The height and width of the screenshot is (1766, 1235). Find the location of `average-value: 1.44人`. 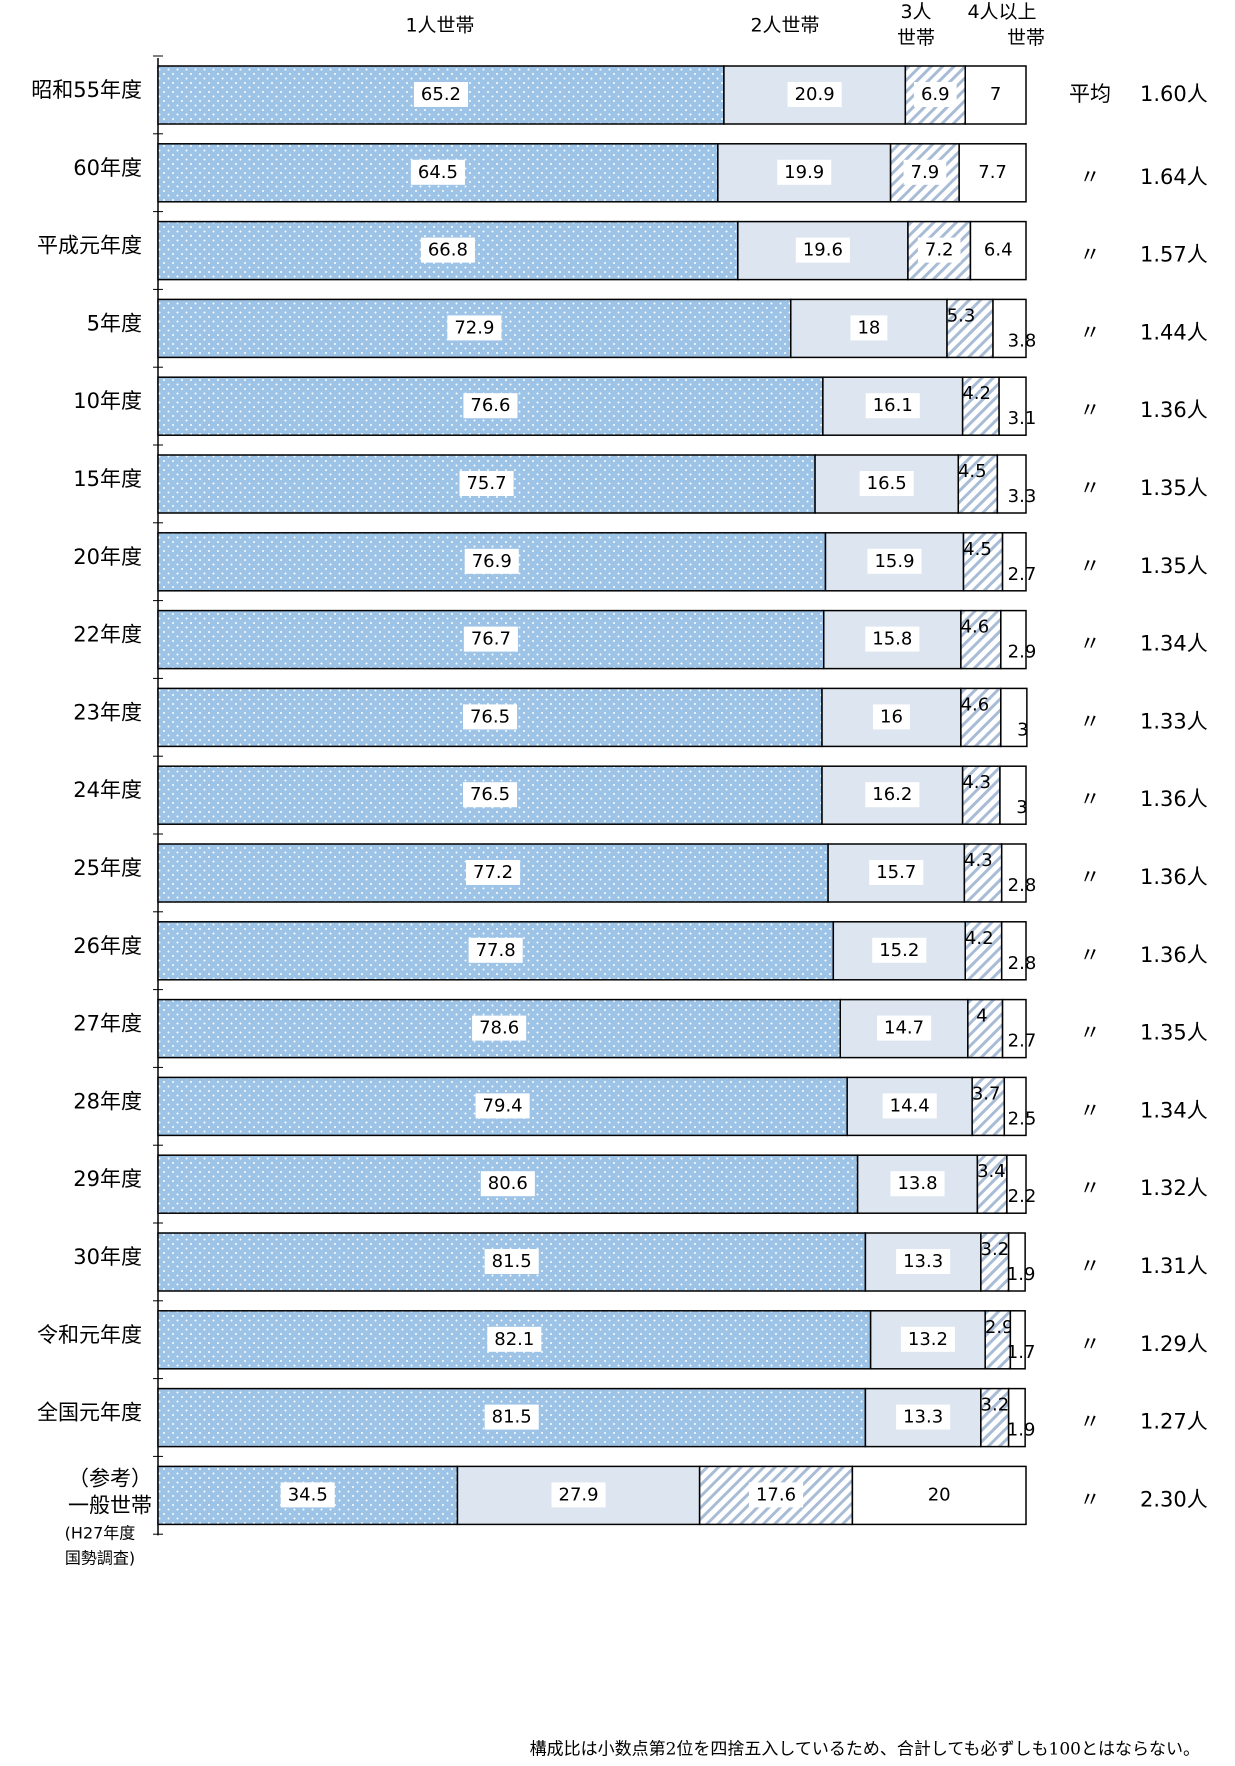

average-value: 1.44人 is located at coordinates (1174, 332).